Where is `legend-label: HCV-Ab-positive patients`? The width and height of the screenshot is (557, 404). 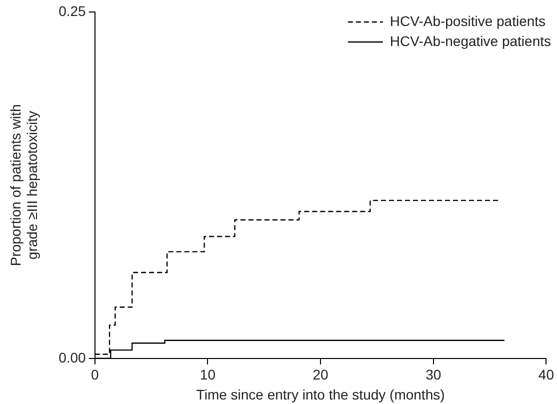
legend-label: HCV-Ab-positive patients is located at coordinates (468, 20).